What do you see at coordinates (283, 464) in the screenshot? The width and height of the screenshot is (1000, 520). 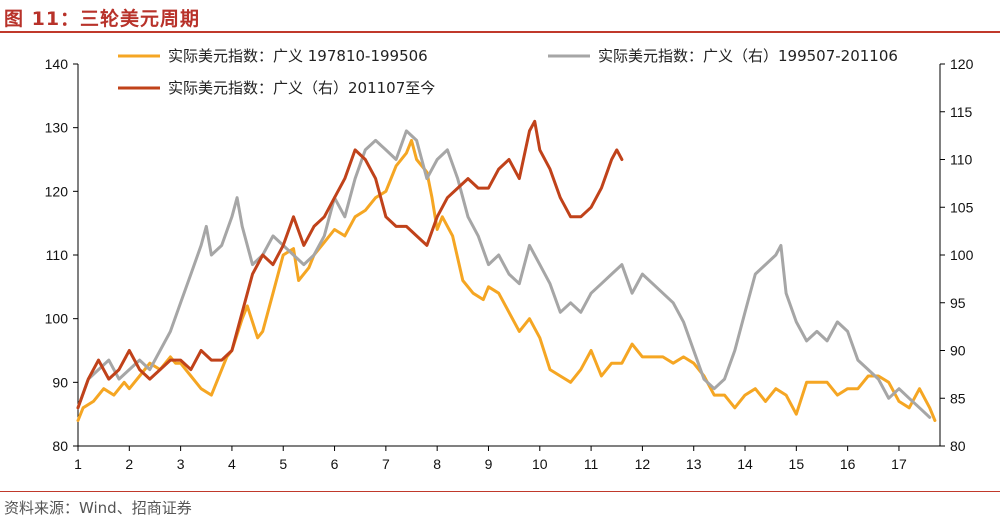 I see `x-tick-label: 5` at bounding box center [283, 464].